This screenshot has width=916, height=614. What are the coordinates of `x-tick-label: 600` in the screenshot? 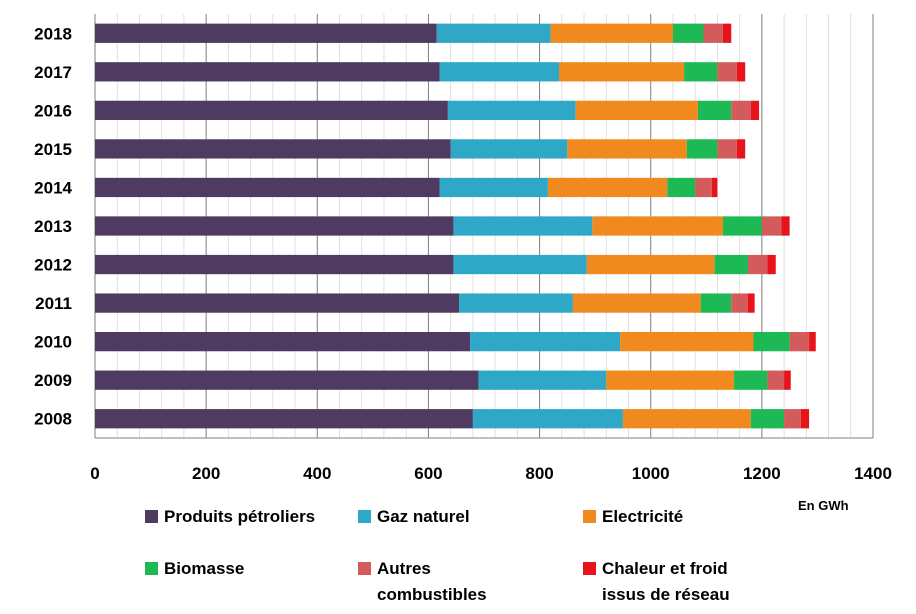 It's located at (428, 473).